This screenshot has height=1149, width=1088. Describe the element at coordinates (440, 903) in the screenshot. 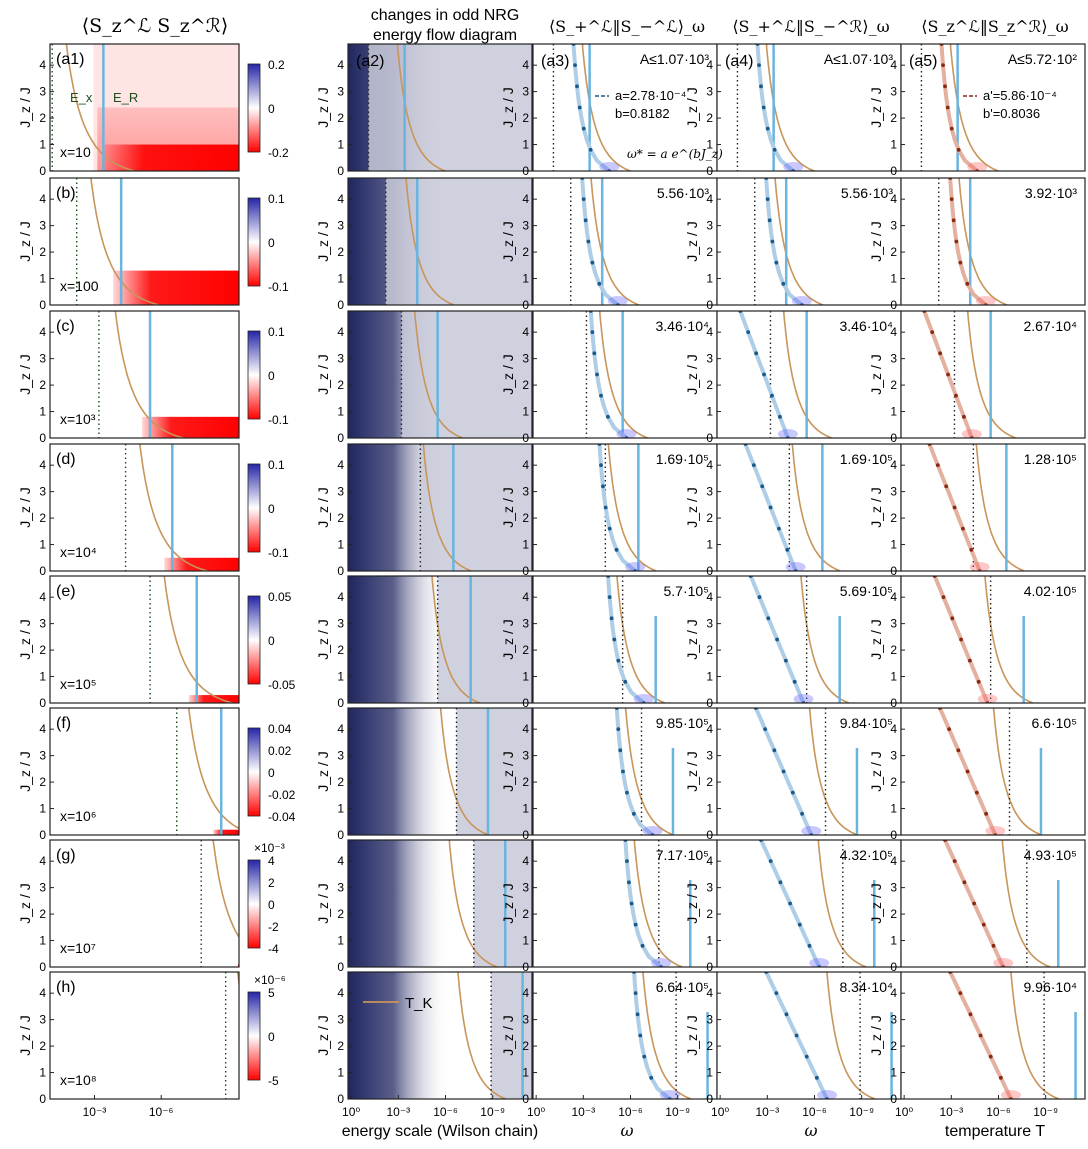

I see `panel-r7-c2` at that location.